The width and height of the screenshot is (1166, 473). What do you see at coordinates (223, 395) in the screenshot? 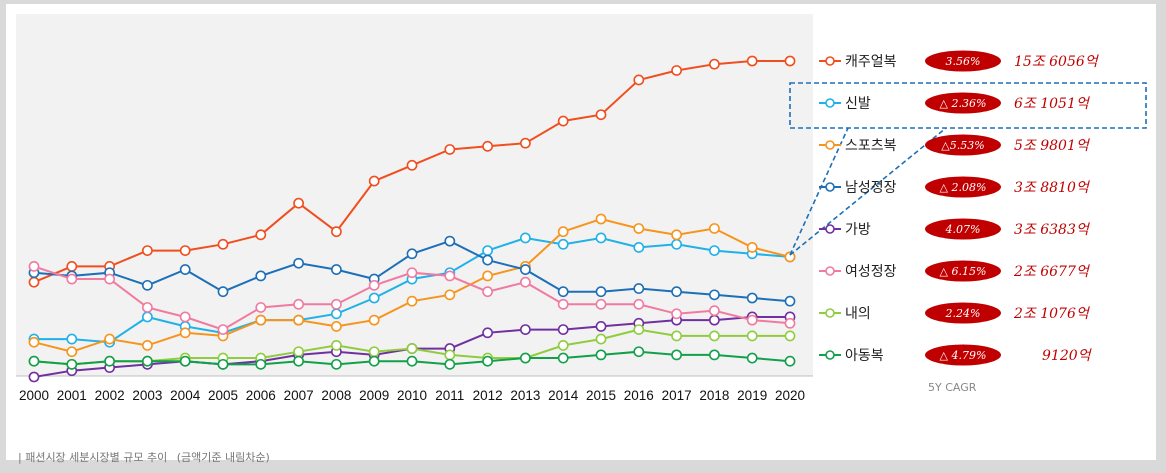
I see `x-tick-label: 2005` at bounding box center [223, 395].